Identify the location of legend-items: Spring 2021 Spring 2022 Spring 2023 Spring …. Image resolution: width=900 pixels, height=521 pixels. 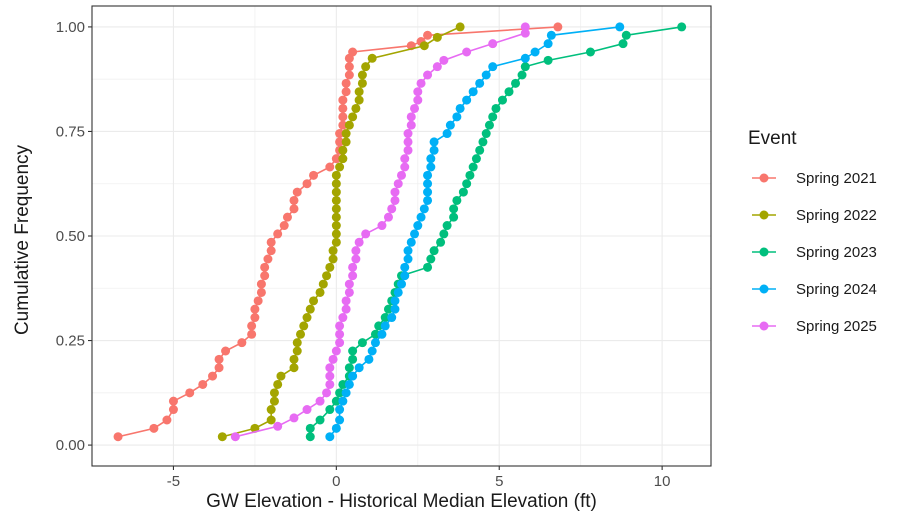
(814, 252).